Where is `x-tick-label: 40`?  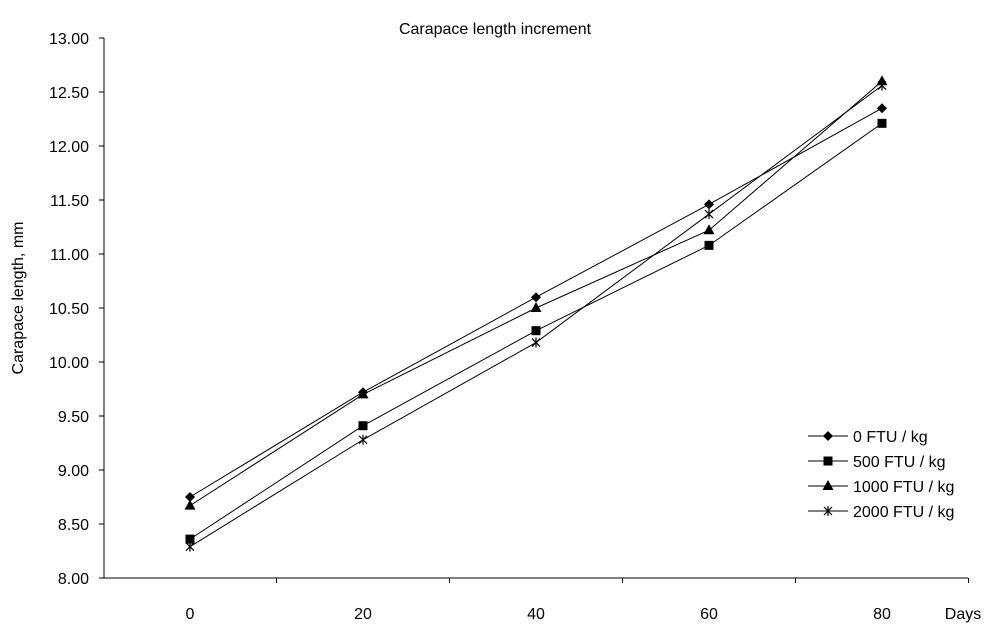 x-tick-label: 40 is located at coordinates (536, 614).